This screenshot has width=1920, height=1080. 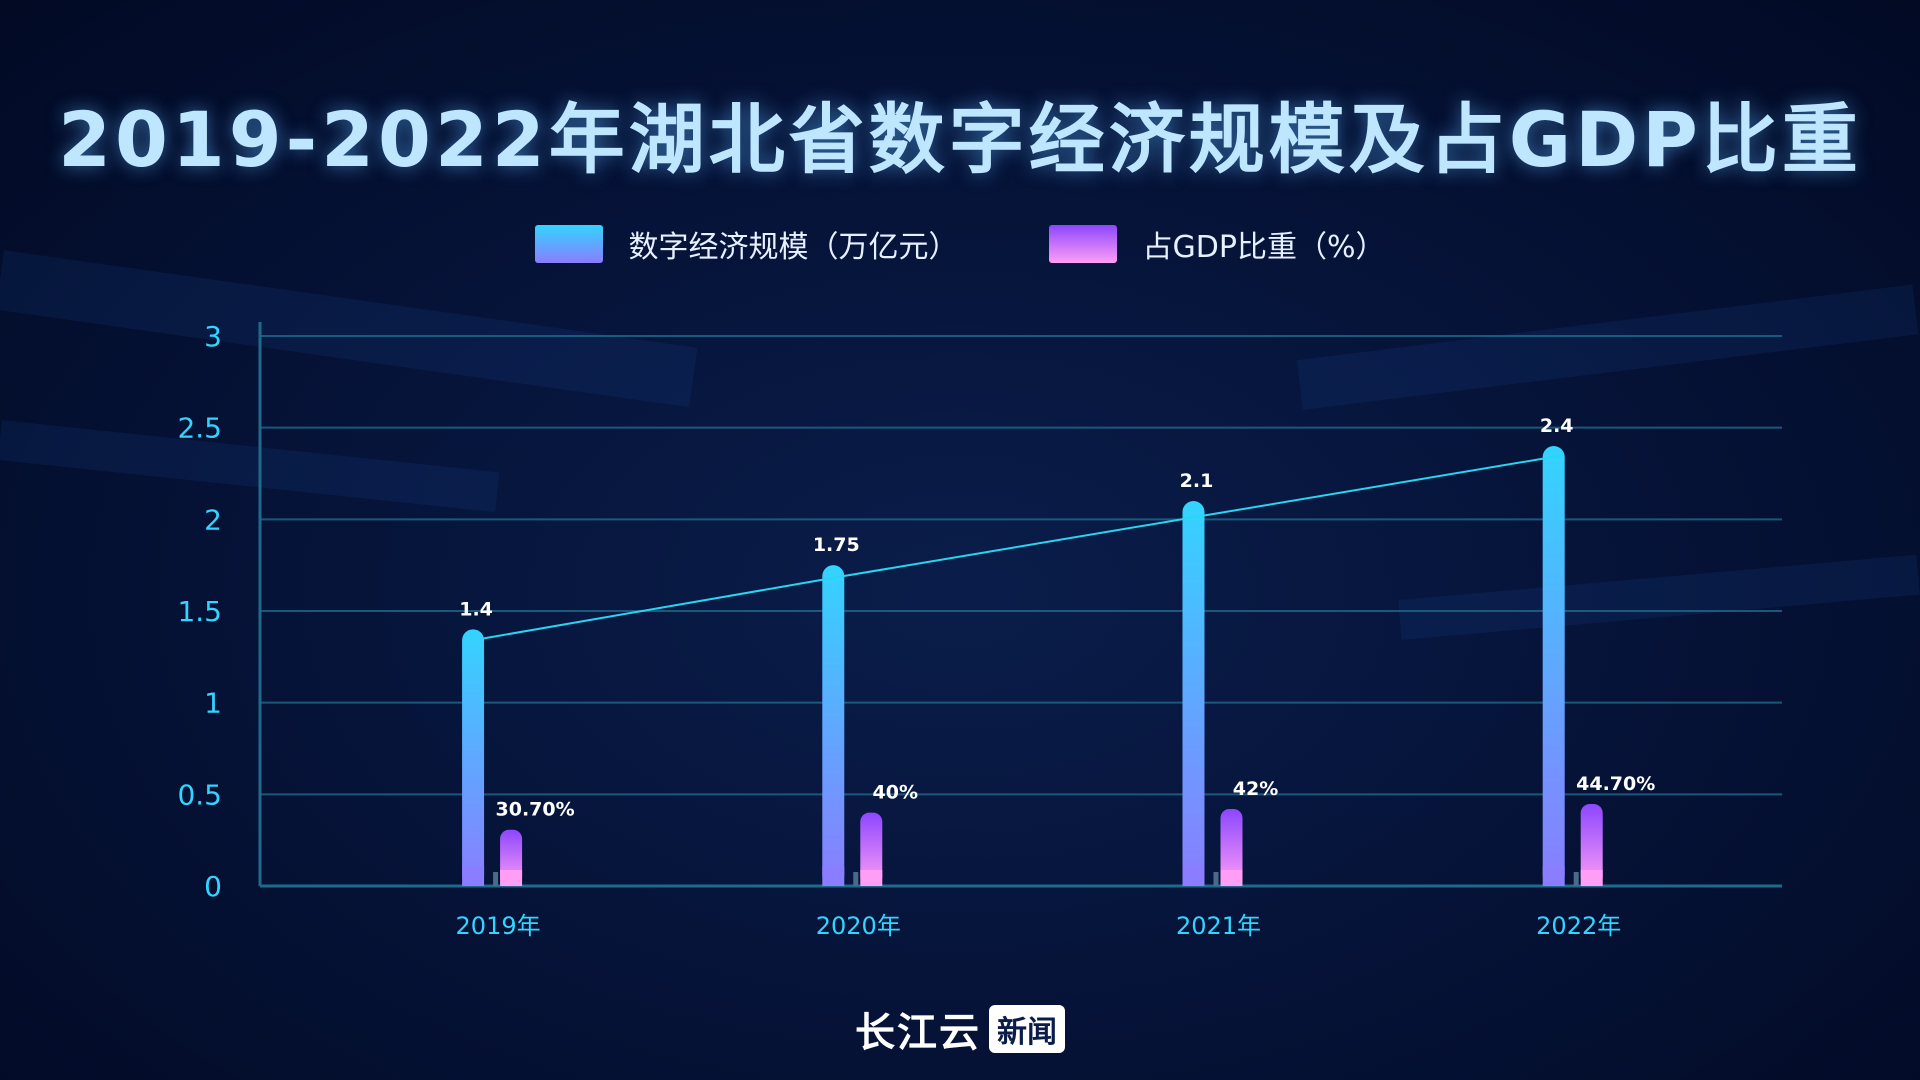 What do you see at coordinates (1082, 244) in the screenshot?
I see `legend-swatch-gdp-share` at bounding box center [1082, 244].